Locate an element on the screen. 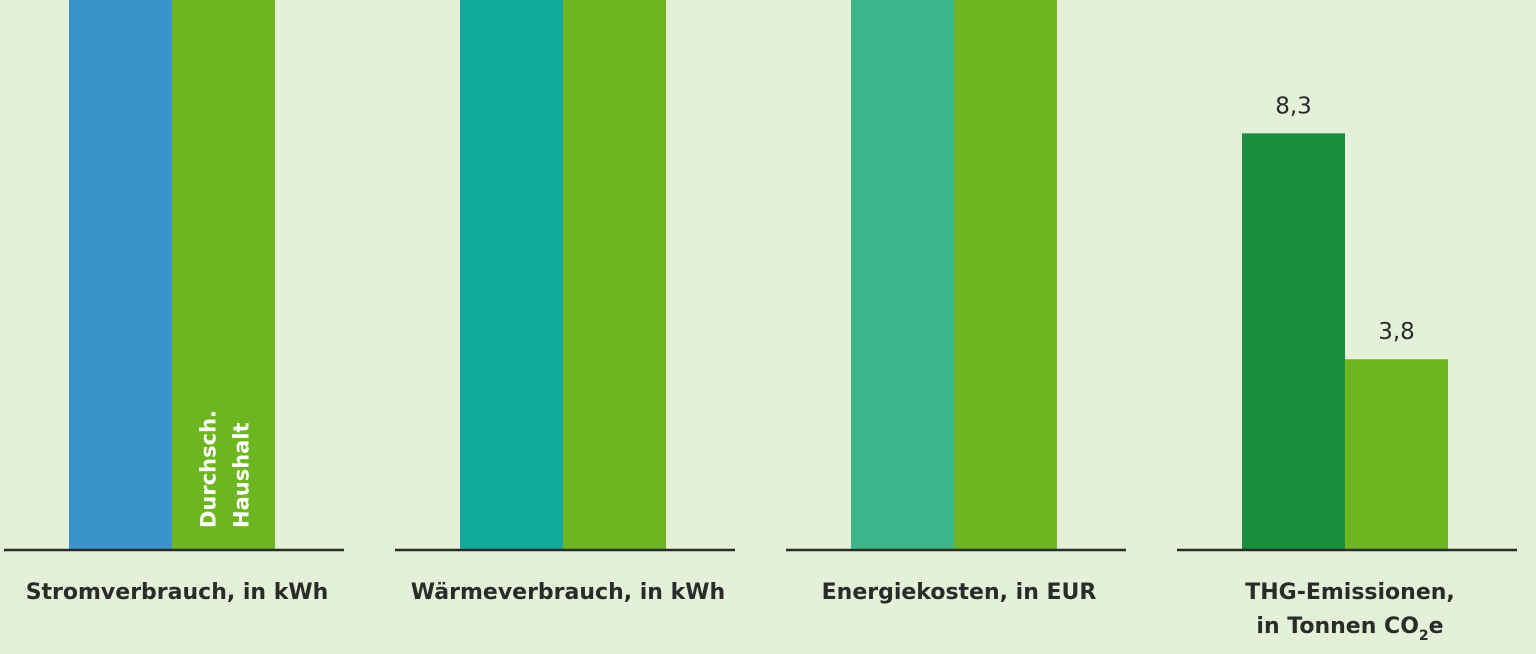 This screenshot has width=1536, height=654. category-label: Stromverbrauch, in kWh is located at coordinates (177, 592).